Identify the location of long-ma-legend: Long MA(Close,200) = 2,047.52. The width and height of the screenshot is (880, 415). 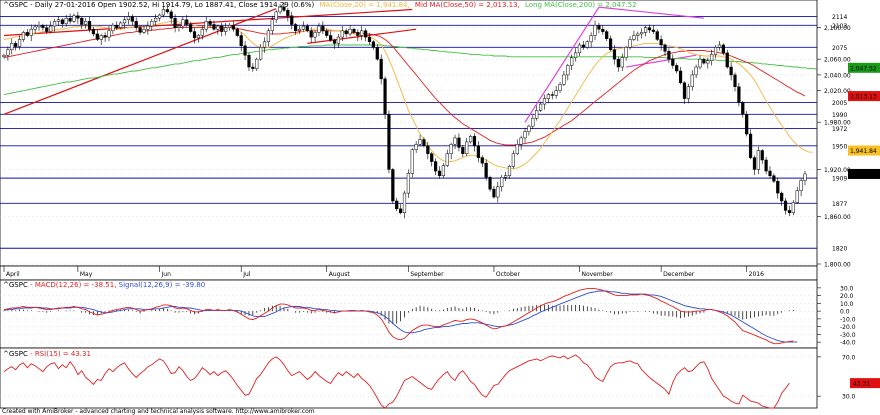
(581, 5).